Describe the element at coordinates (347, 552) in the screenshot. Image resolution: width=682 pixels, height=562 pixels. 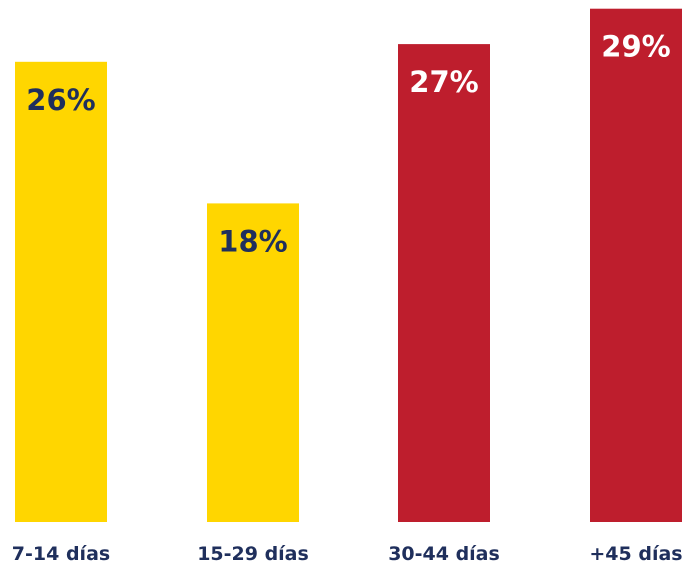
I see `category-labels: 7-14 días 15-29 días 30-44 días +45 días` at that location.